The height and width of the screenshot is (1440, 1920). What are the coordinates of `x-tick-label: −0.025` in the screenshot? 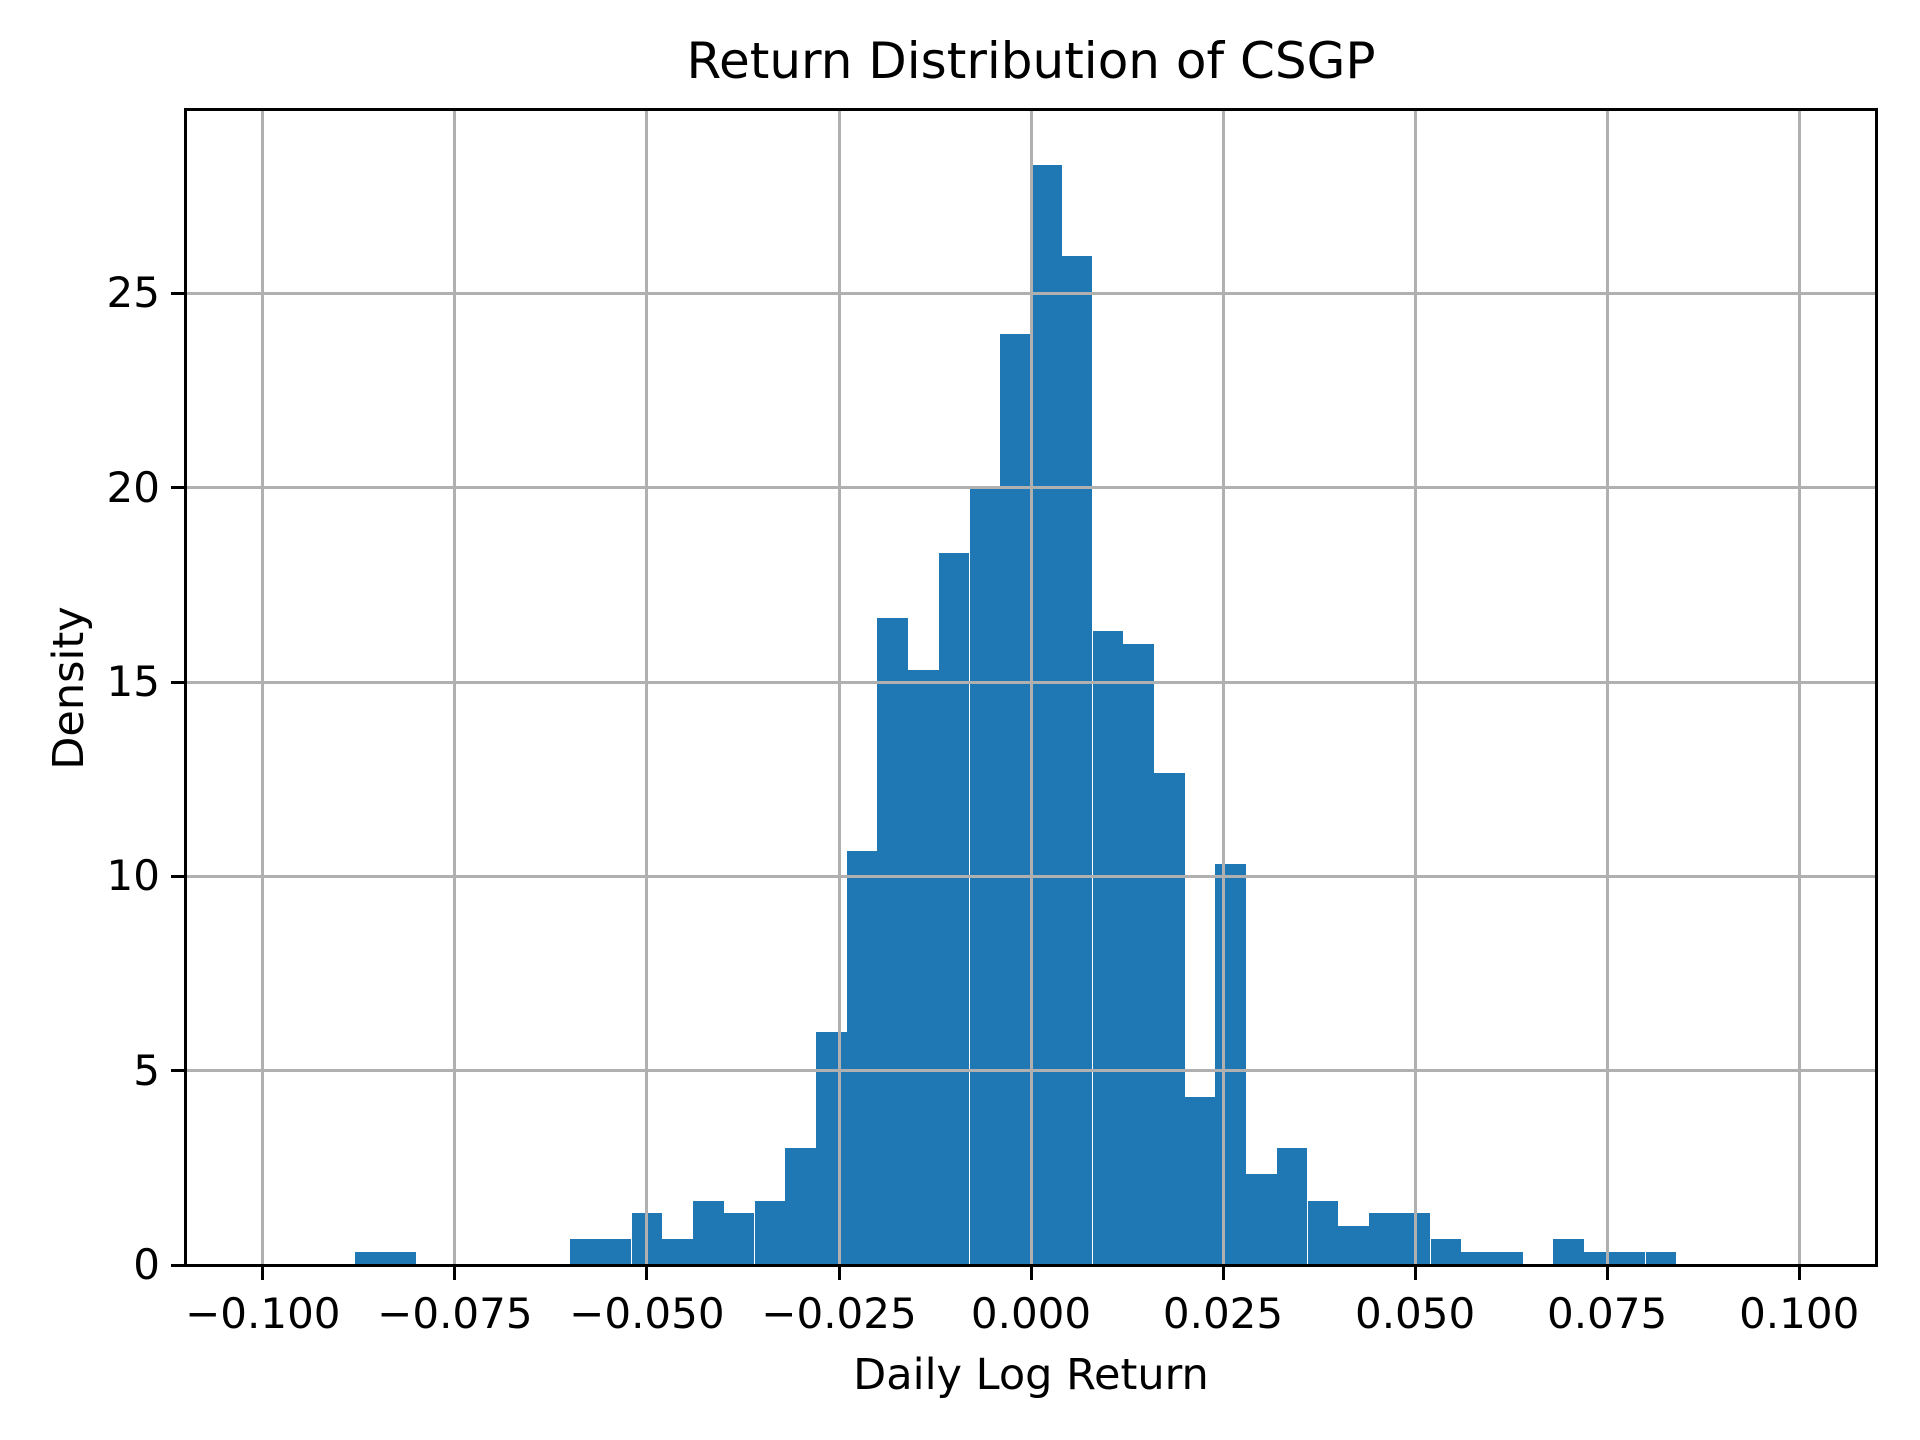 It's located at (839, 1313).